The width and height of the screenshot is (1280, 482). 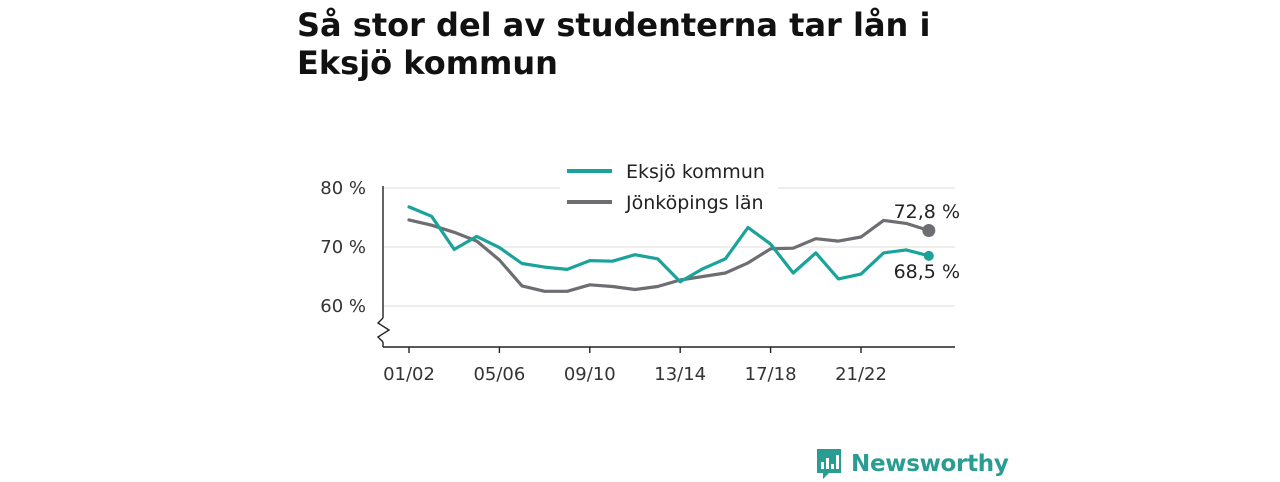 I want to click on end-point-eksjo, so click(x=928, y=255).